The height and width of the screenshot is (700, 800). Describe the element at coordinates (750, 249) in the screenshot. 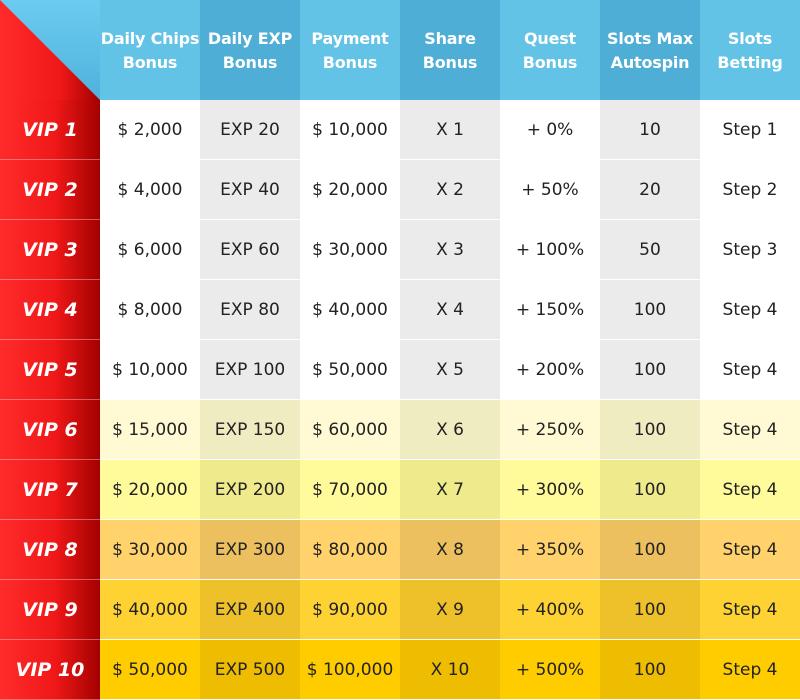

I see `cell-slots-betting: Step 3` at that location.